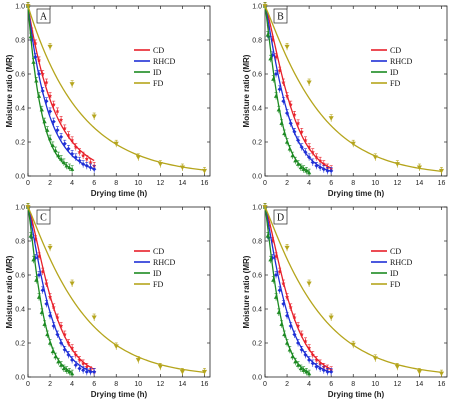 Image resolution: width=474 pixels, height=410 pixels. What do you see at coordinates (72, 183) in the screenshot?
I see `x-tick-label: 4` at bounding box center [72, 183].